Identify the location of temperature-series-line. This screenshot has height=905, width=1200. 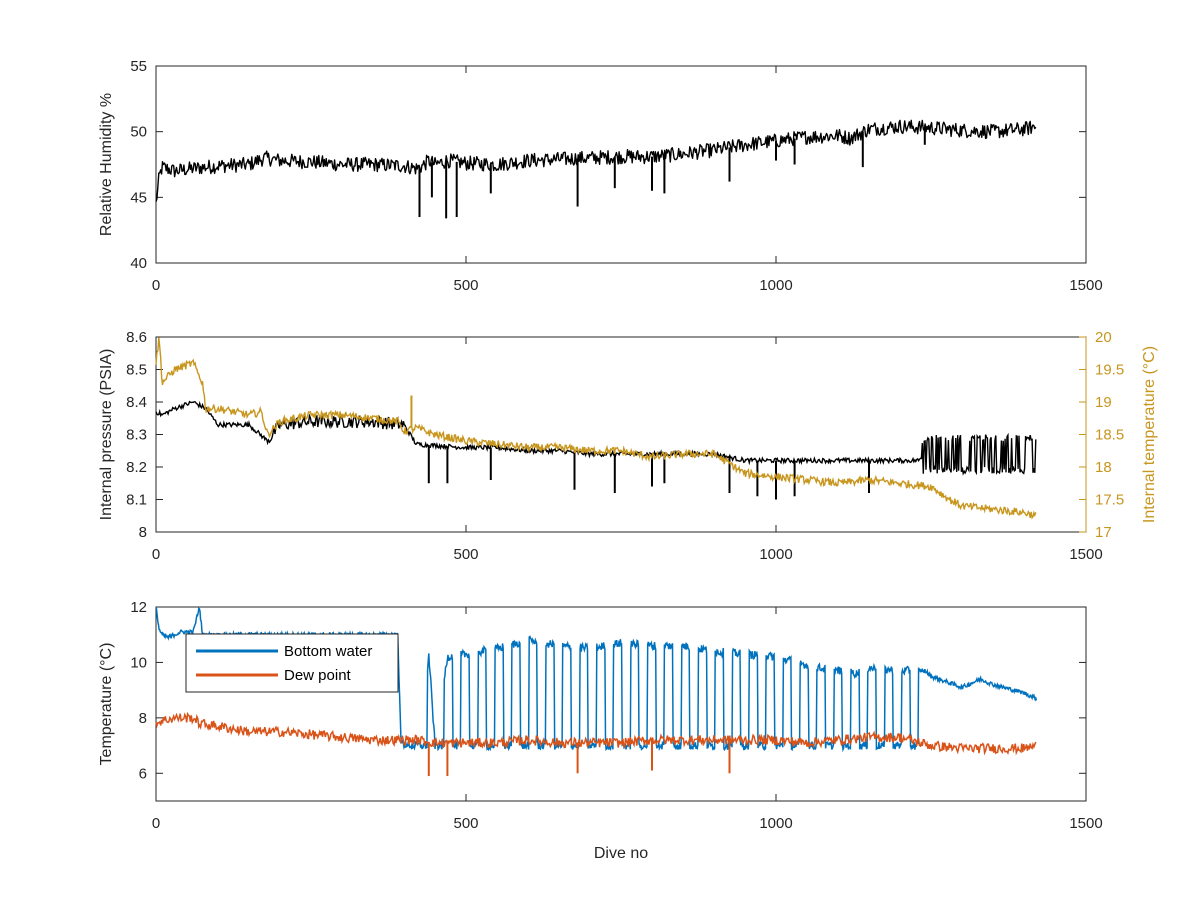
(596, 428).